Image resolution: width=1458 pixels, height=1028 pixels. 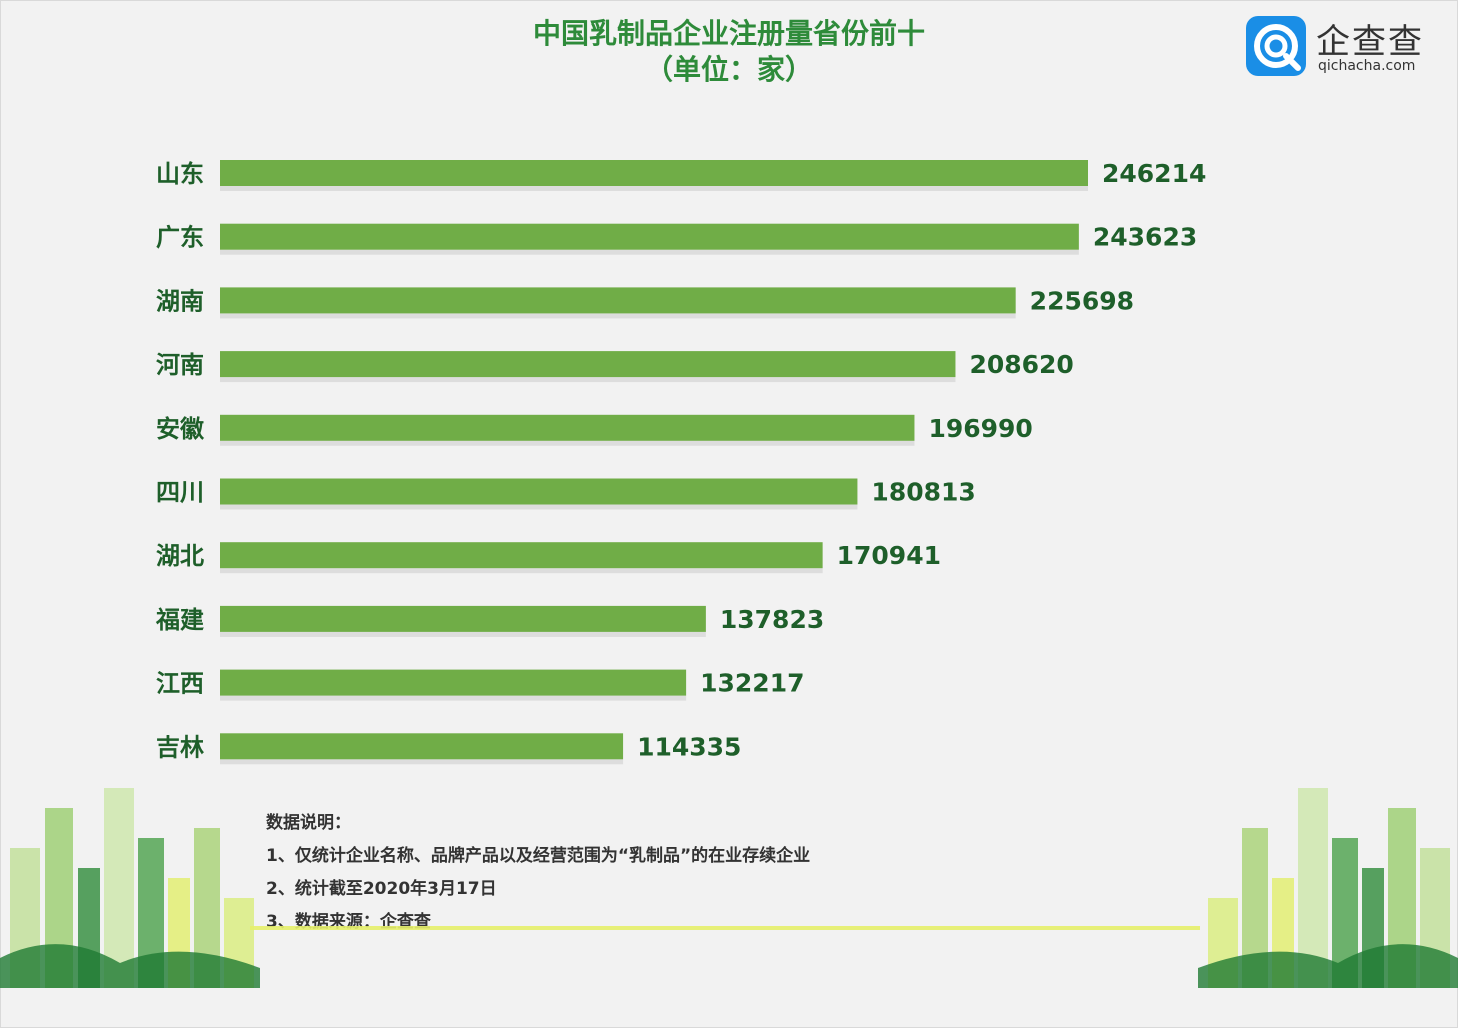 I want to click on city-skyline-left-decoration, so click(x=130, y=888).